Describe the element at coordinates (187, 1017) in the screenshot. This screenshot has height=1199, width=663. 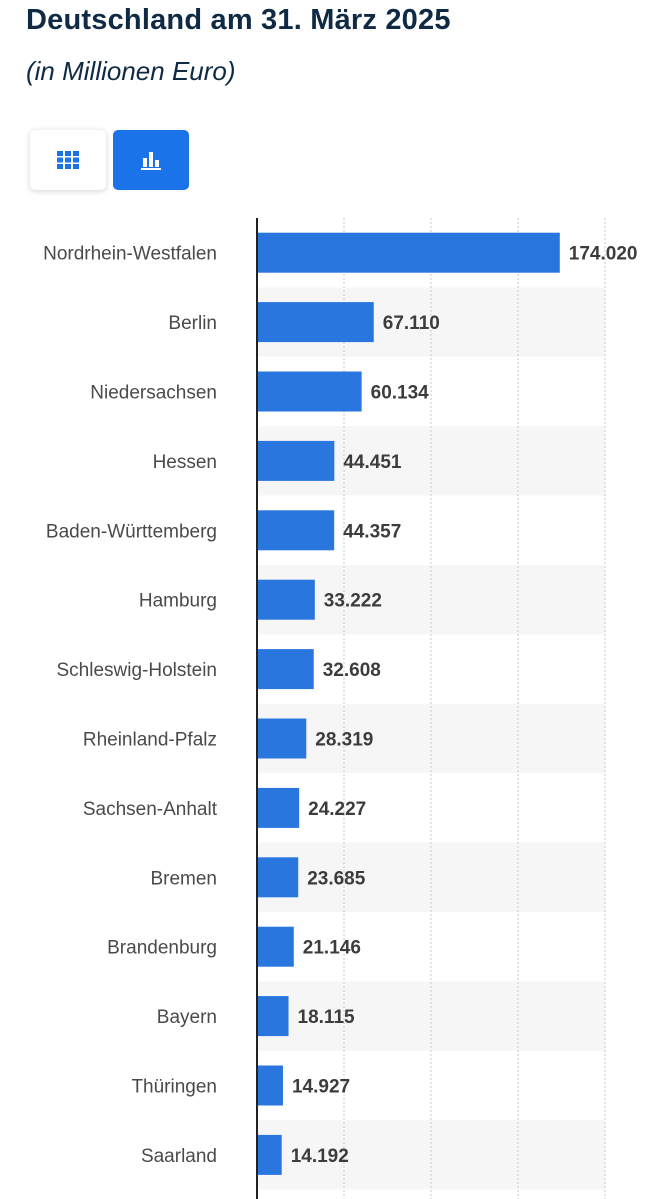
I see `category-label: Bayern` at that location.